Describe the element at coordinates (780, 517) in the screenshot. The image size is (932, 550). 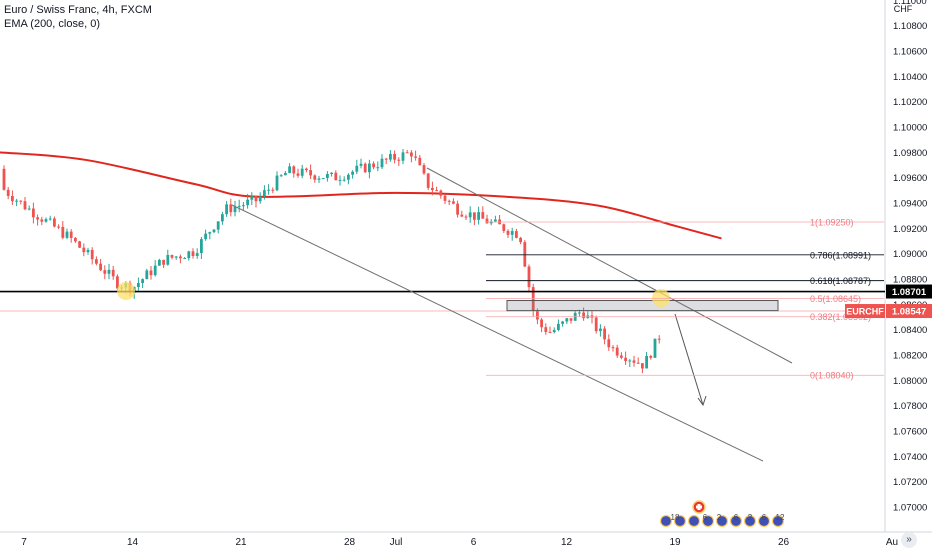
I see `event-count-badge: 12` at that location.